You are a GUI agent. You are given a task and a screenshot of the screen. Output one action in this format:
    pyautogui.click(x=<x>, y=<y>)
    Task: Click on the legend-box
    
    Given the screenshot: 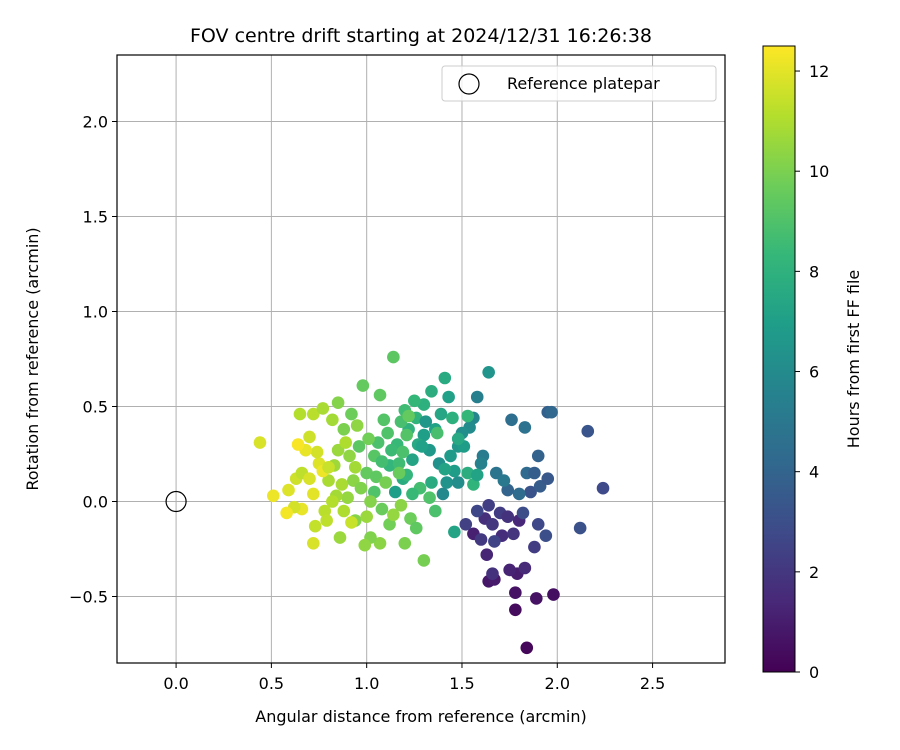 What is the action you would take?
    pyautogui.click(x=579, y=83)
    